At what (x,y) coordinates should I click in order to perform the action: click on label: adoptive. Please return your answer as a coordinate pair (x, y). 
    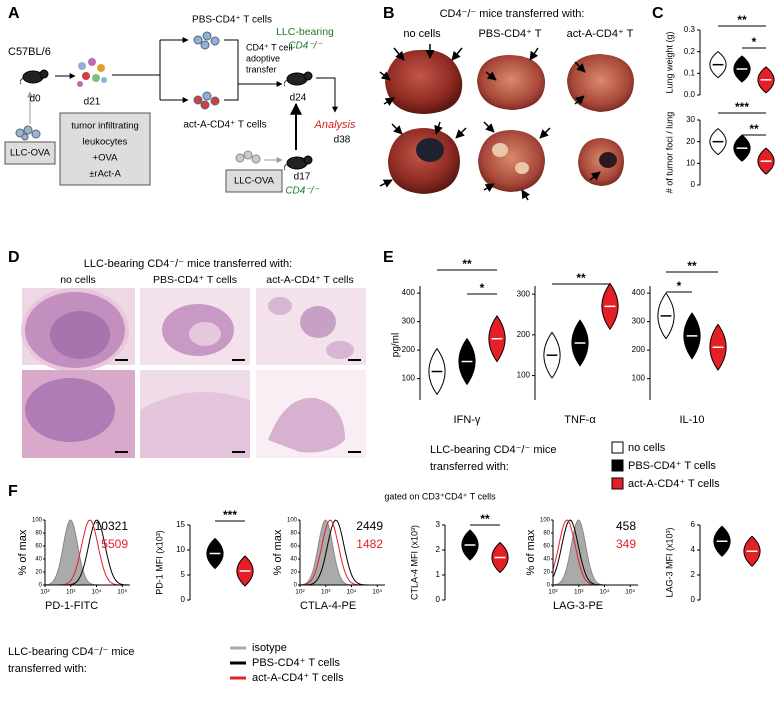
    Looking at the image, I should click on (263, 58).